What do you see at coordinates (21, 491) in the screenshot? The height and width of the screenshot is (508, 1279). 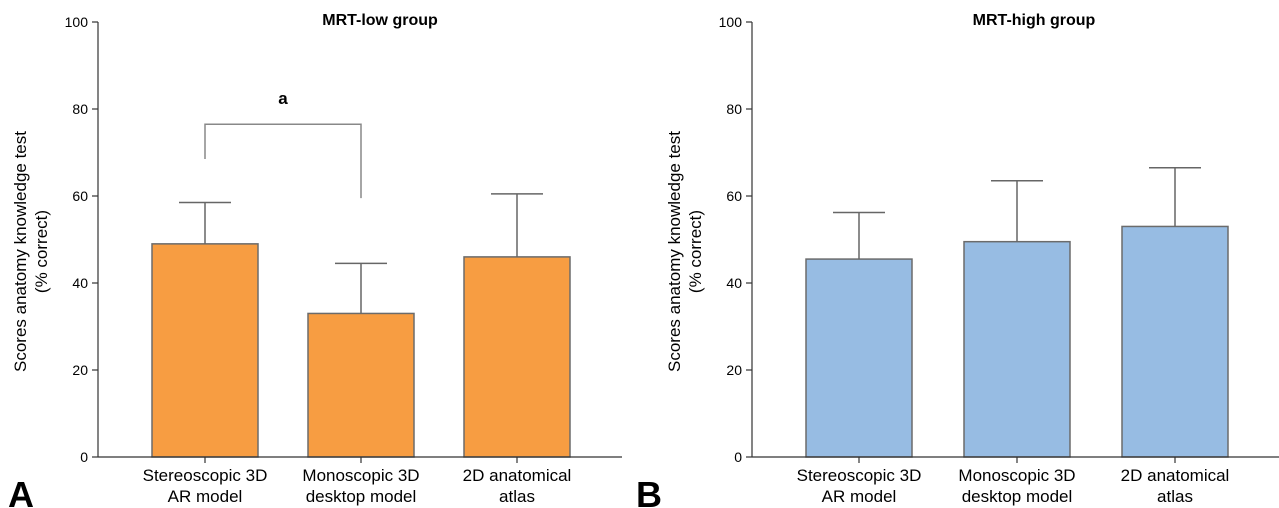 I see `panel-letter: A` at bounding box center [21, 491].